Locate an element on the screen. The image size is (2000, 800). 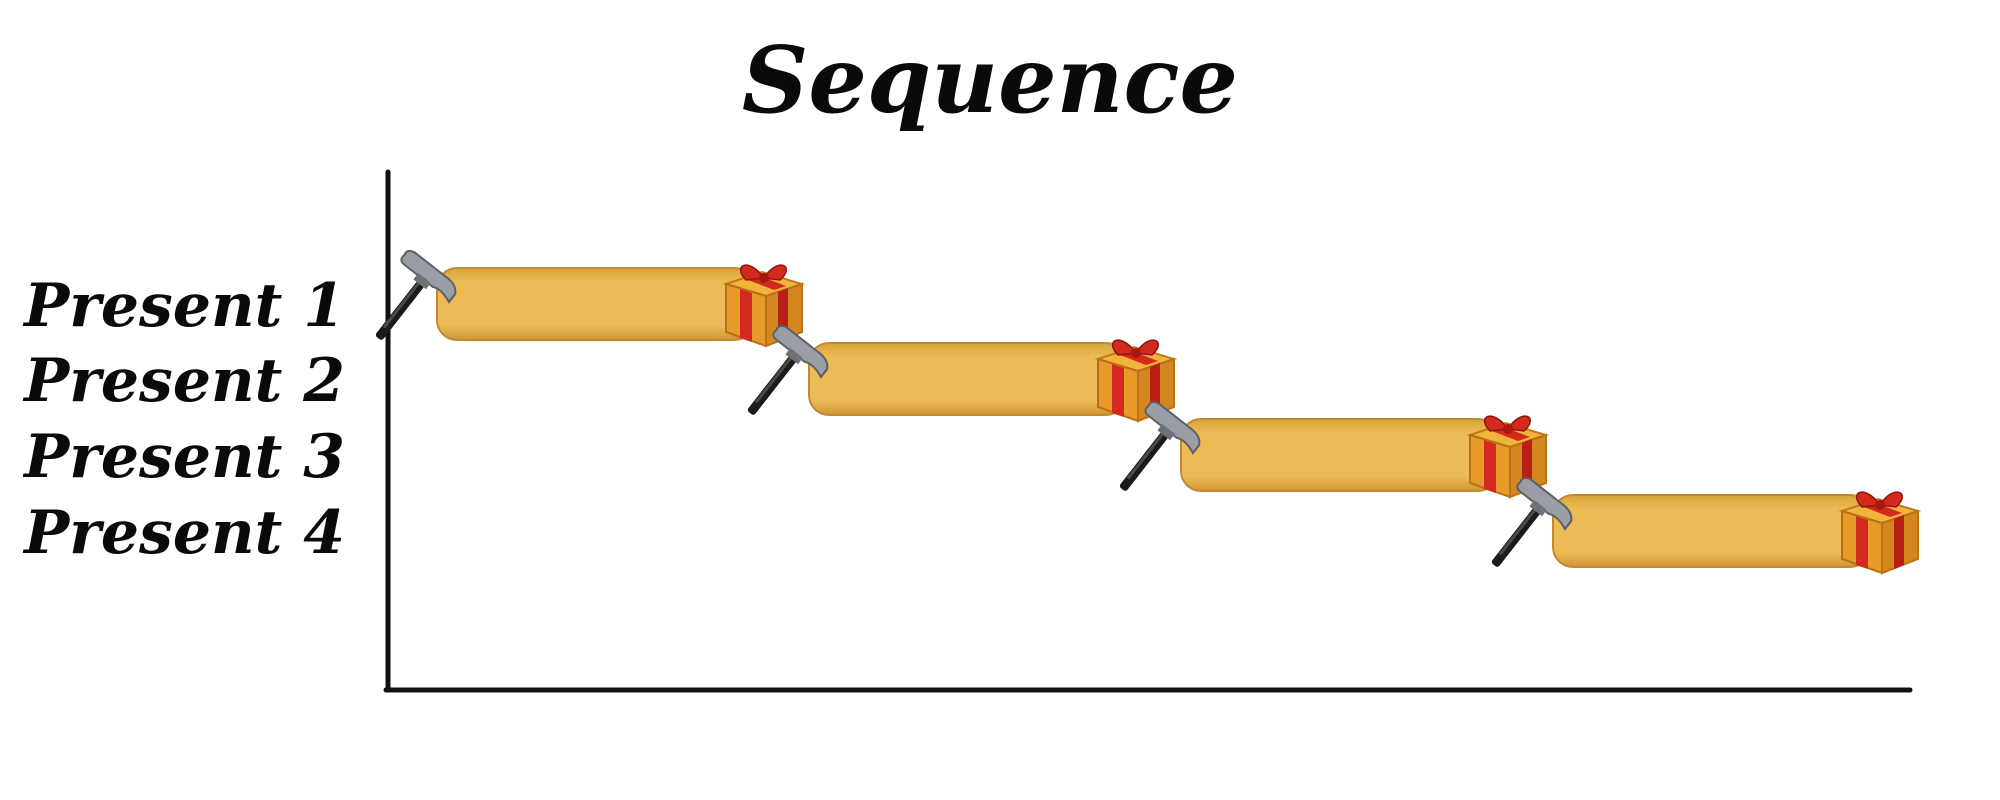
y-tick-label: Present 2 is located at coordinates (183, 381).